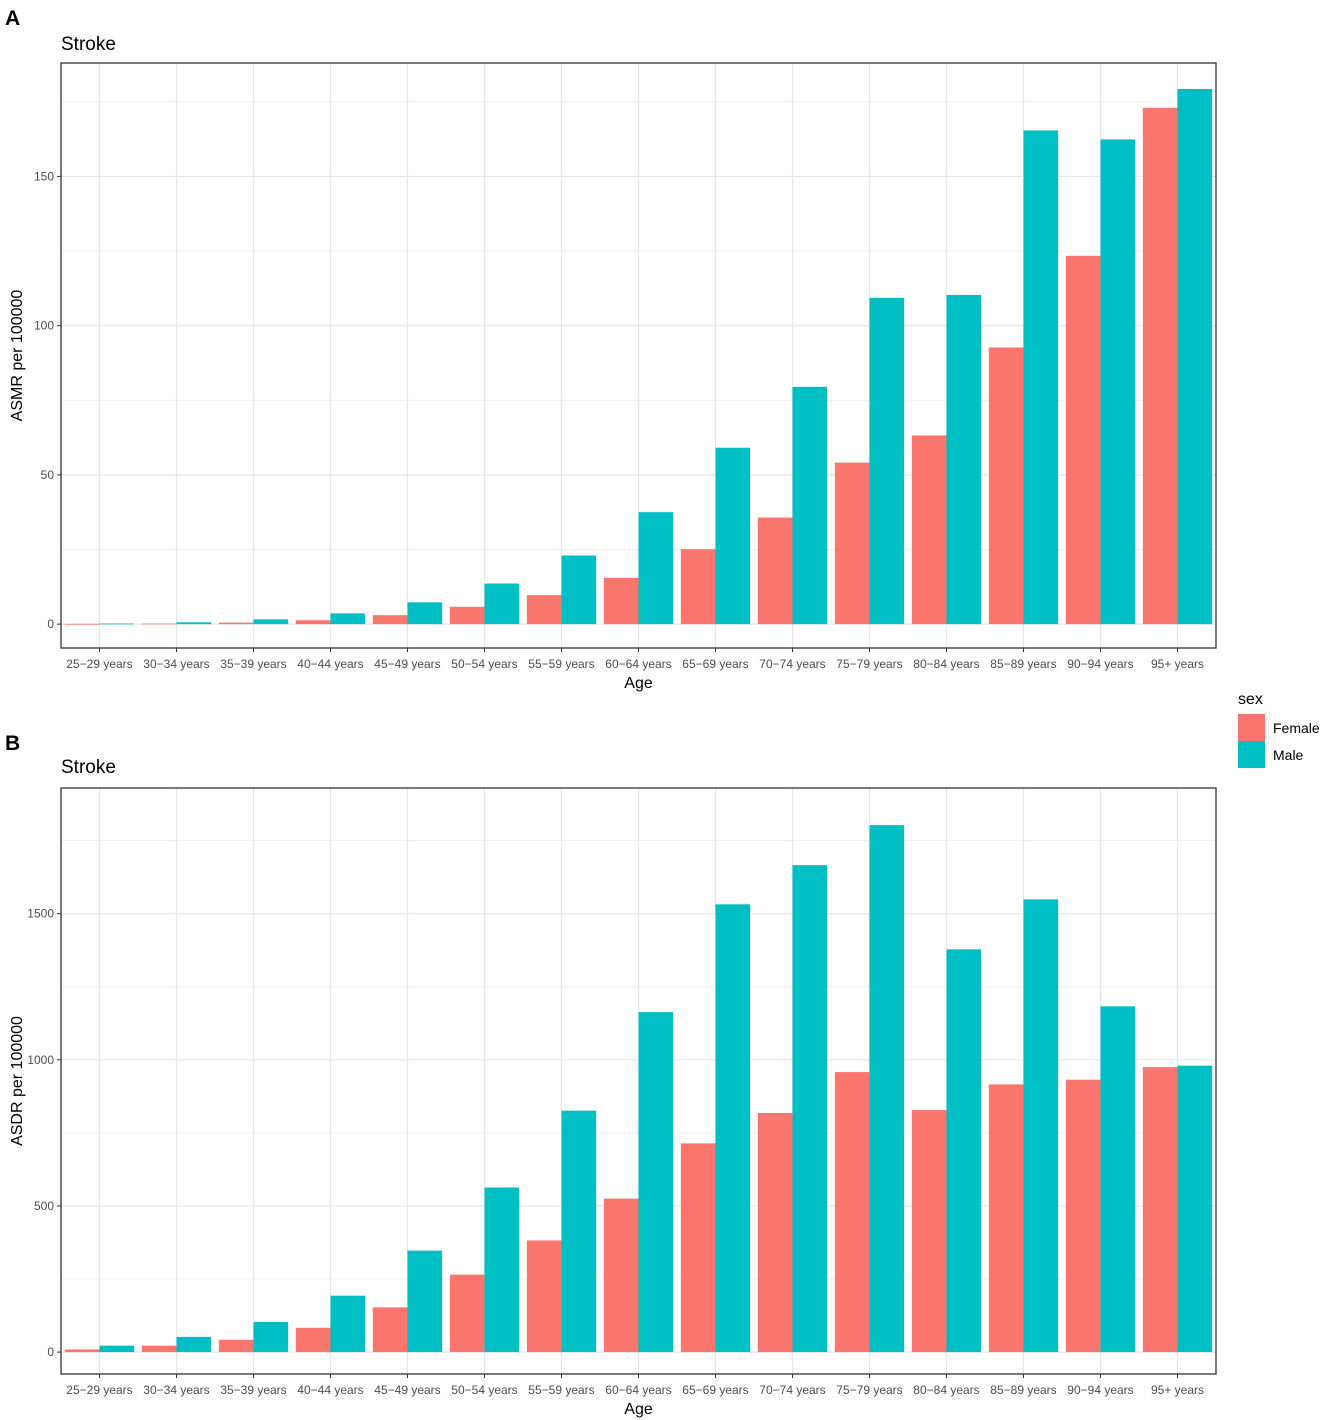 This screenshot has height=1420, width=1325. Describe the element at coordinates (330, 664) in the screenshot. I see `x-tick-label: 40−44 years` at that location.